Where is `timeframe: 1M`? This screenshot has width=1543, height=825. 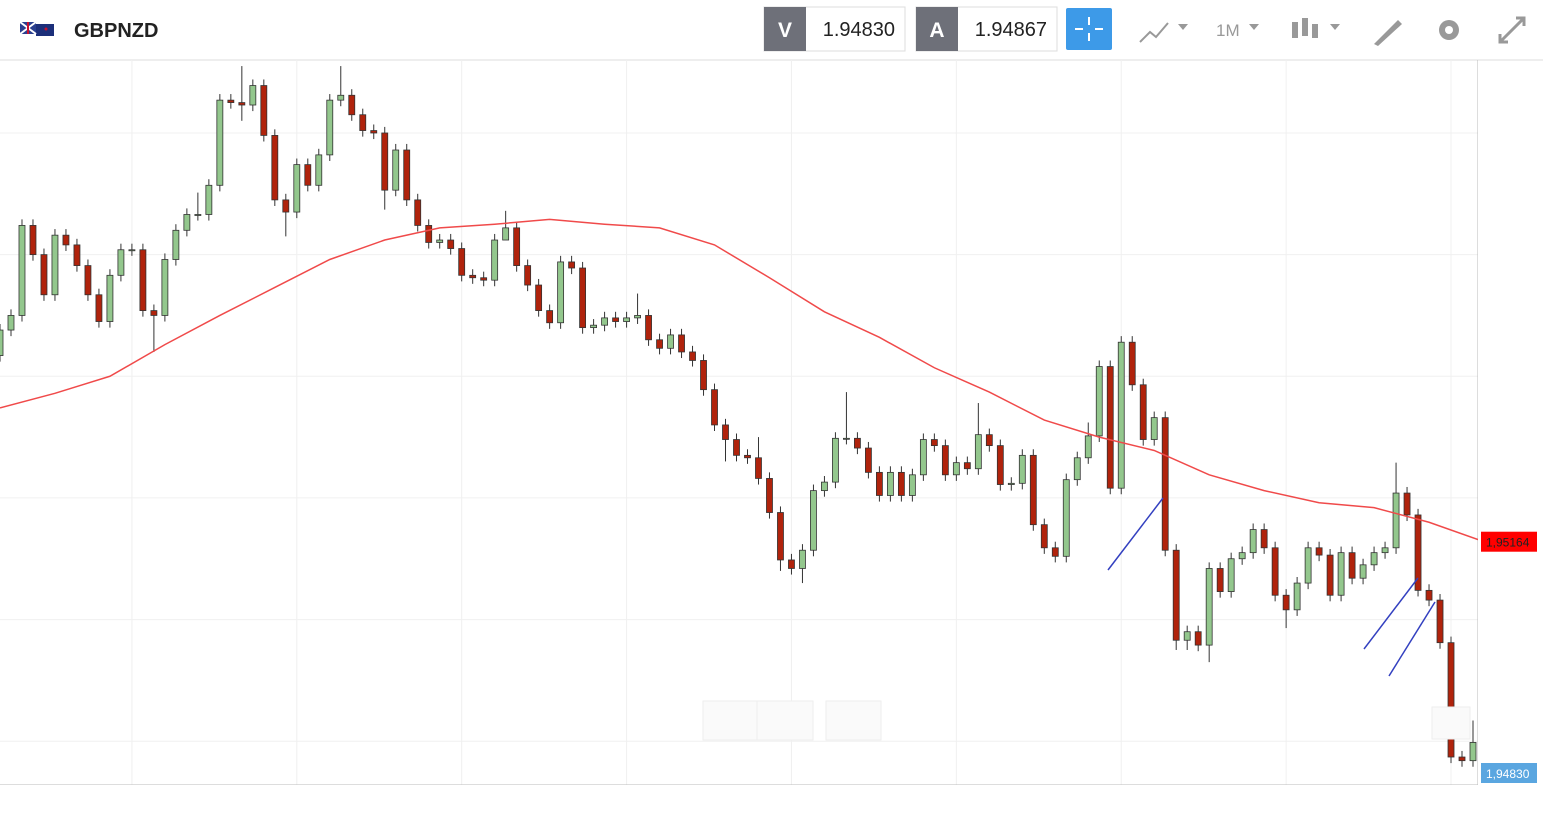
timeframe: 1M is located at coordinates (1228, 30).